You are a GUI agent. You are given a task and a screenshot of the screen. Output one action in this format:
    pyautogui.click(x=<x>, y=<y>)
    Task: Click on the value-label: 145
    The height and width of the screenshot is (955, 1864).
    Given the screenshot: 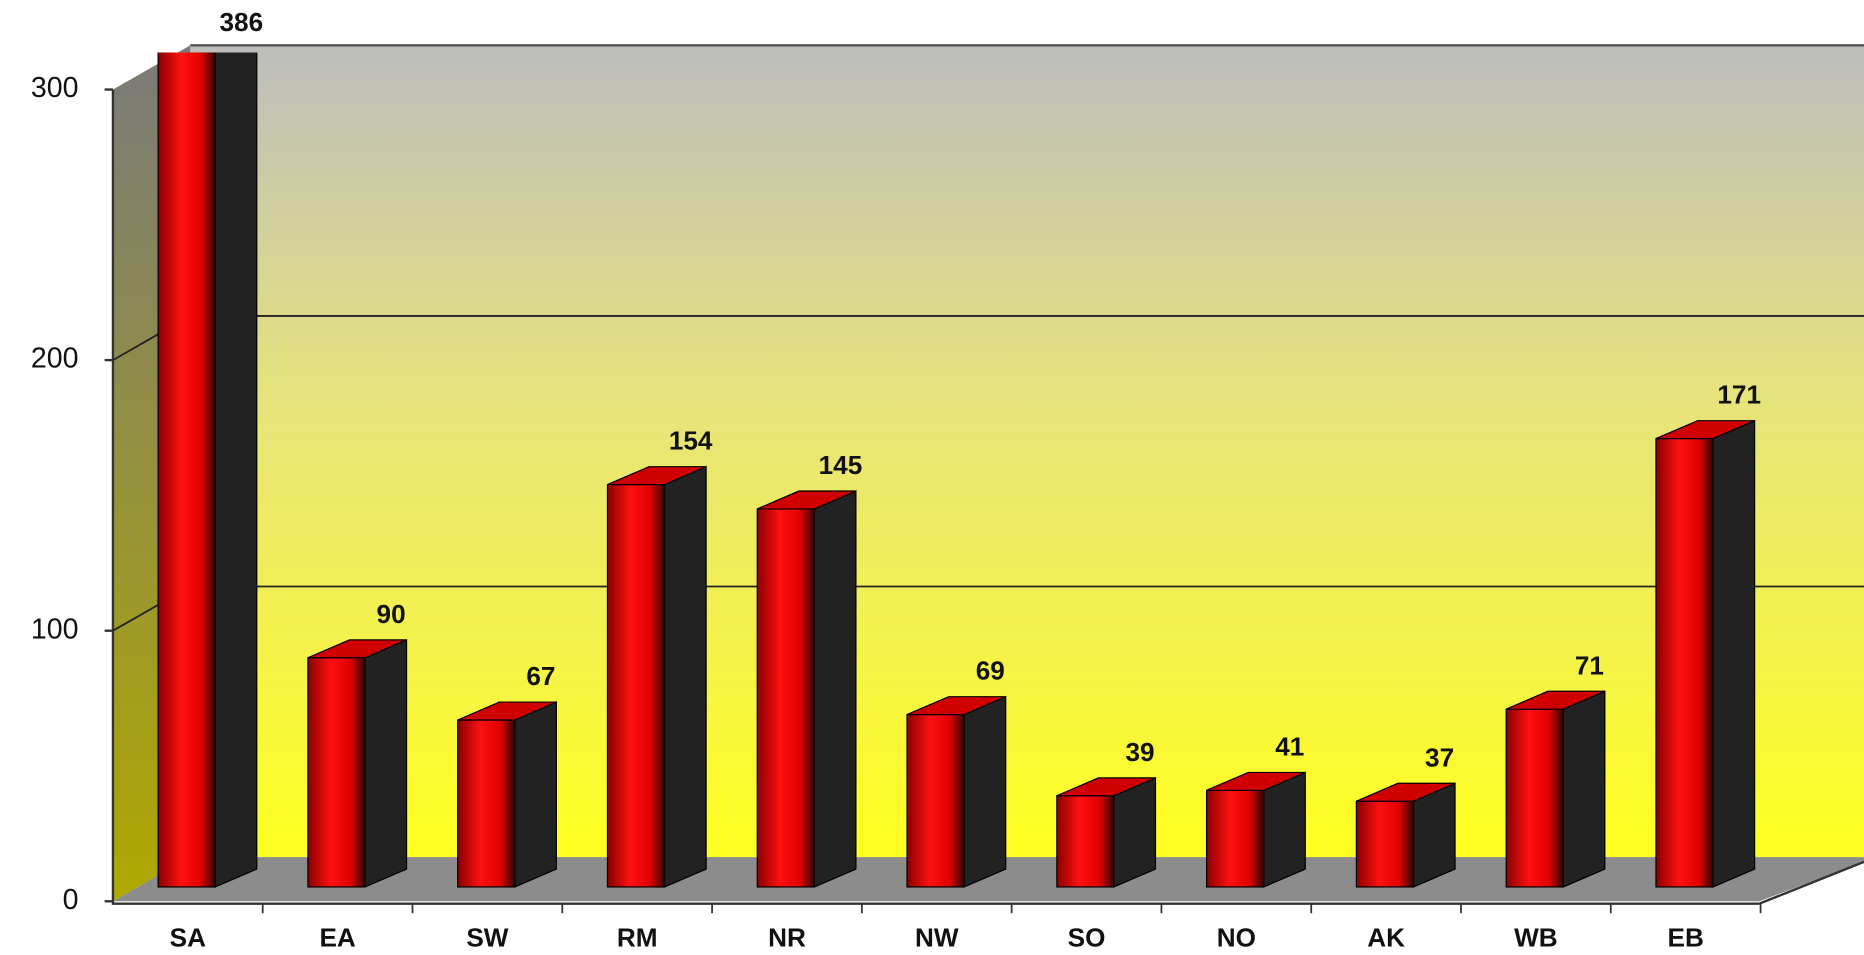 What is the action you would take?
    pyautogui.click(x=841, y=465)
    